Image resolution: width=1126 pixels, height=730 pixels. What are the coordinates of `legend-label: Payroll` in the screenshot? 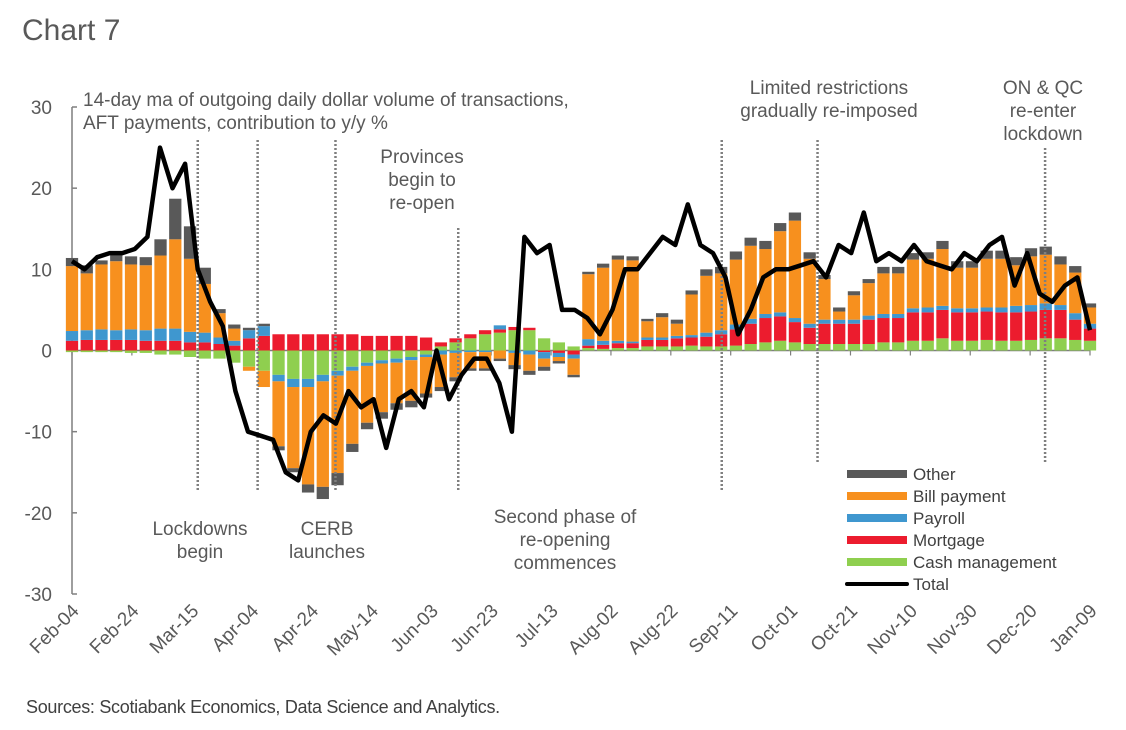 It's located at (939, 518).